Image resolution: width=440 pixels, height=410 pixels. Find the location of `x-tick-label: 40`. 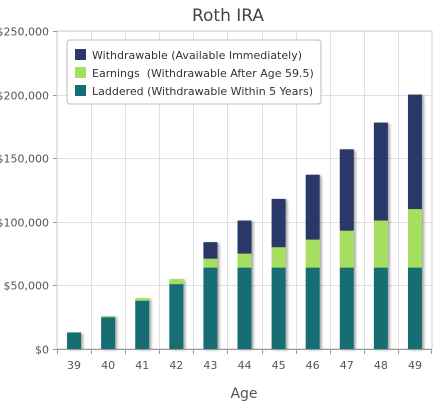

x-tick-label: 40 is located at coordinates (108, 365).